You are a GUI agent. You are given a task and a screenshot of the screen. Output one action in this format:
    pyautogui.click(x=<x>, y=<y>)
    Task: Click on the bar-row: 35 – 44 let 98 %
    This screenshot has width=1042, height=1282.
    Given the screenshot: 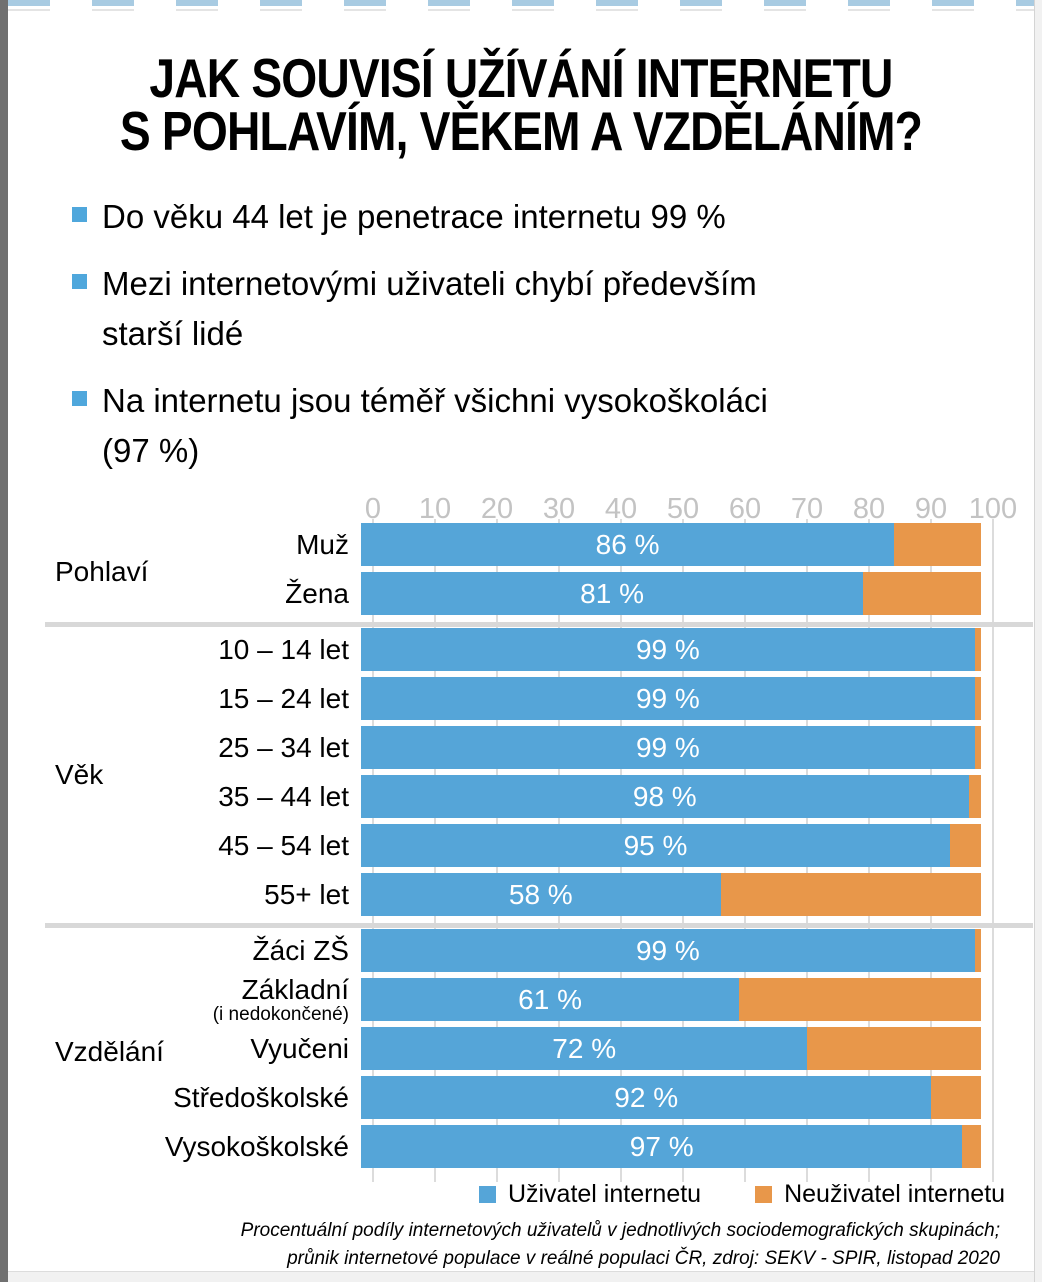 What is the action you would take?
    pyautogui.click(x=521, y=799)
    